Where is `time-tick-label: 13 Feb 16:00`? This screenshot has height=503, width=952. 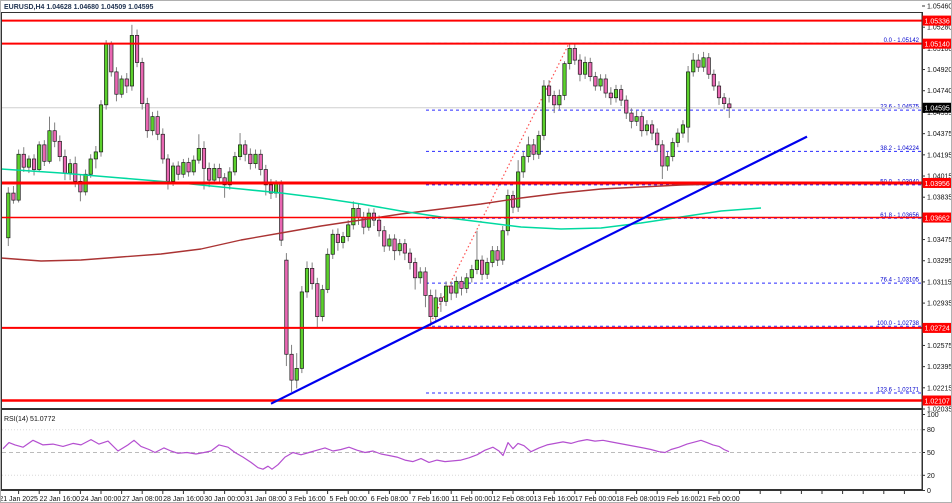 time-tick-label: 13 Feb 16:00 is located at coordinates (554, 499).